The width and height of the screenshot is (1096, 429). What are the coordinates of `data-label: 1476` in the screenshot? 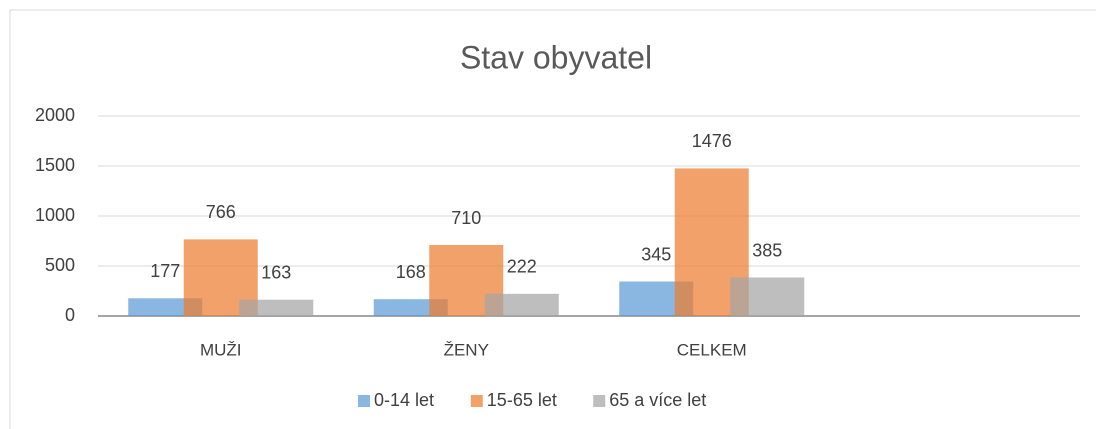 It's located at (712, 141).